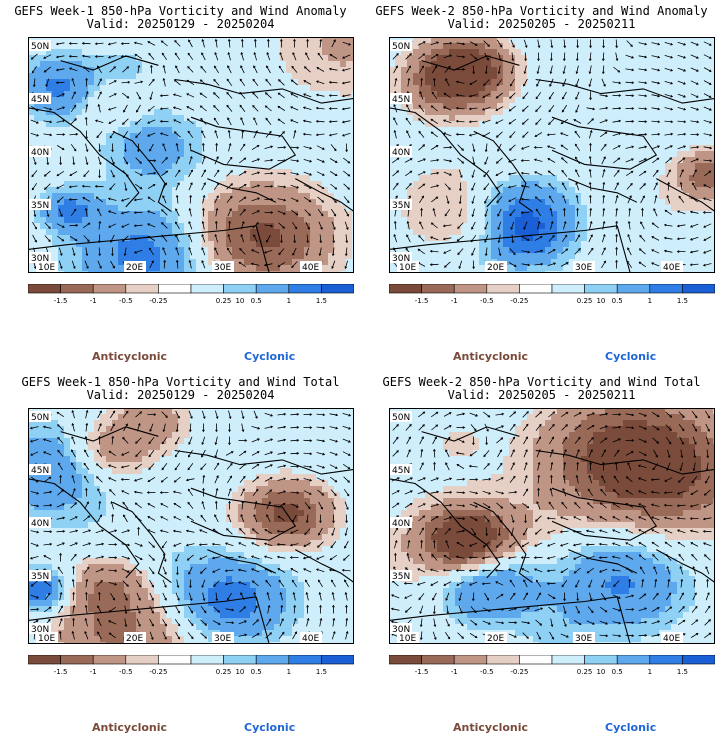 The width and height of the screenshot is (722, 742). I want to click on colorbar-label: 0.5, so click(256, 301).